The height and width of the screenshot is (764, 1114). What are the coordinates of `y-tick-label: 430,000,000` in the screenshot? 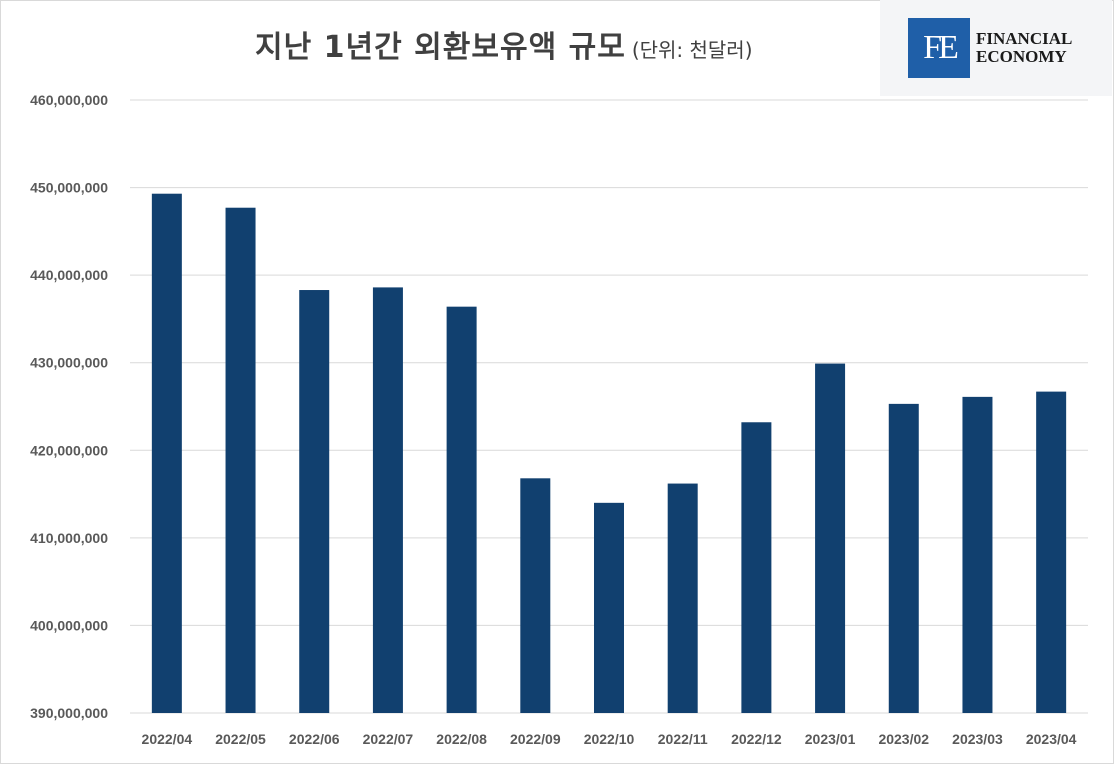 It's located at (69, 363).